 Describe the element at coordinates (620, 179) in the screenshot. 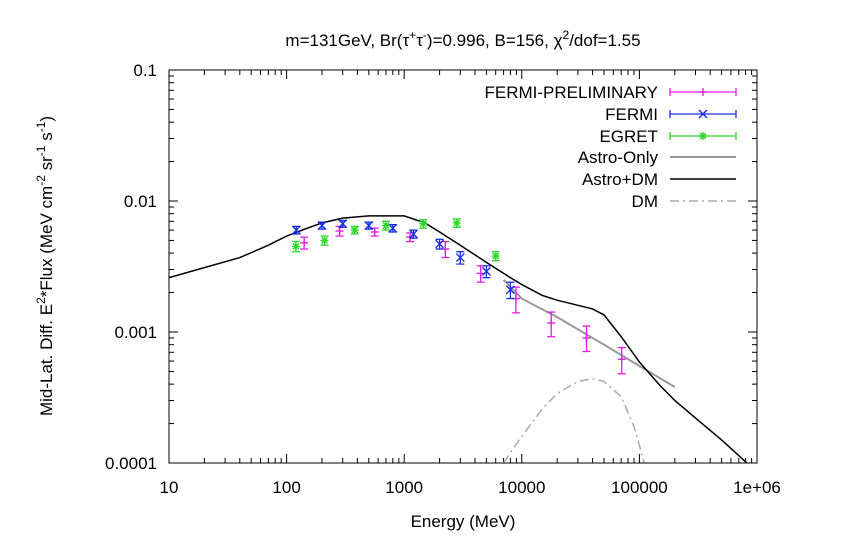

I see `legend-label-astro-dm: Astro+DM` at that location.